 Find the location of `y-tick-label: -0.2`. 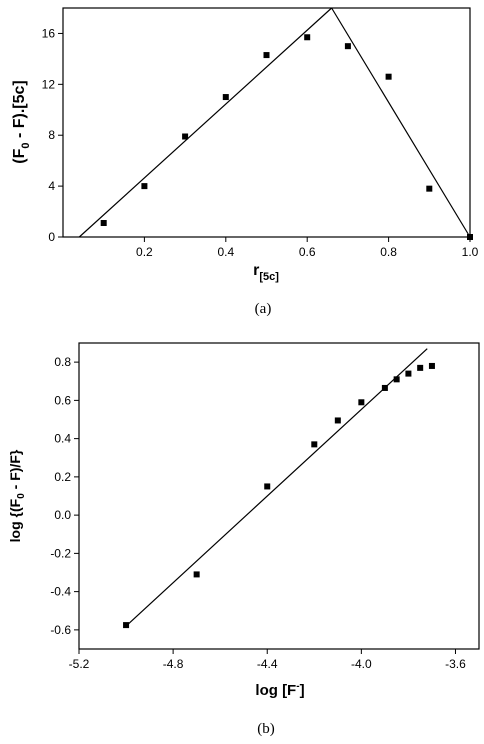

y-tick-label: -0.2 is located at coordinates (60, 553).